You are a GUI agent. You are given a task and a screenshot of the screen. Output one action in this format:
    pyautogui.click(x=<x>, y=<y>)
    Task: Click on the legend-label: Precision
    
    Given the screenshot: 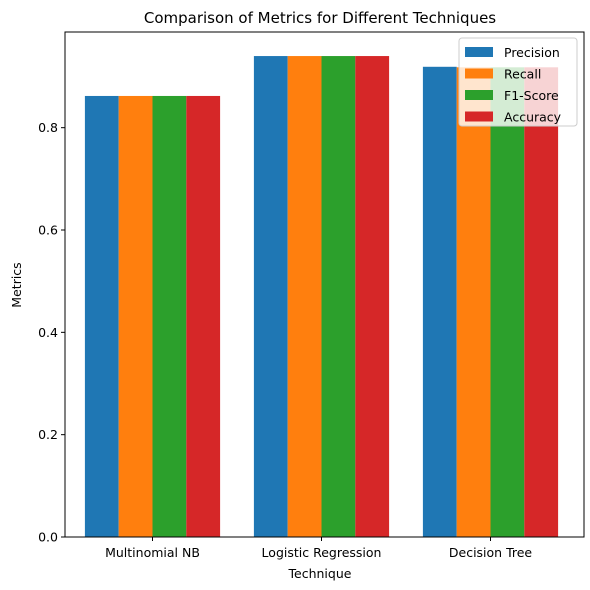 What is the action you would take?
    pyautogui.click(x=532, y=52)
    